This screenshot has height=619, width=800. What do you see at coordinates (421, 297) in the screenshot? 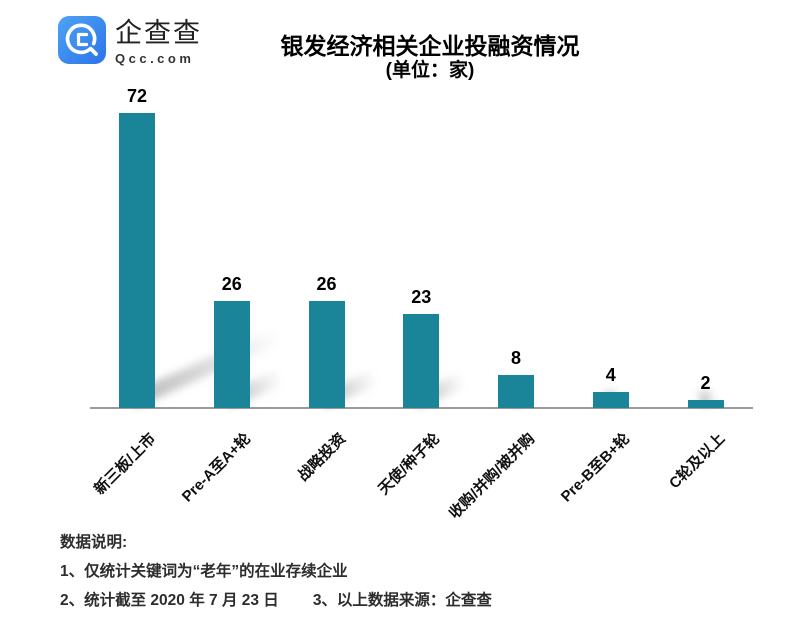
I see `bar-value-label: 23` at bounding box center [421, 297].